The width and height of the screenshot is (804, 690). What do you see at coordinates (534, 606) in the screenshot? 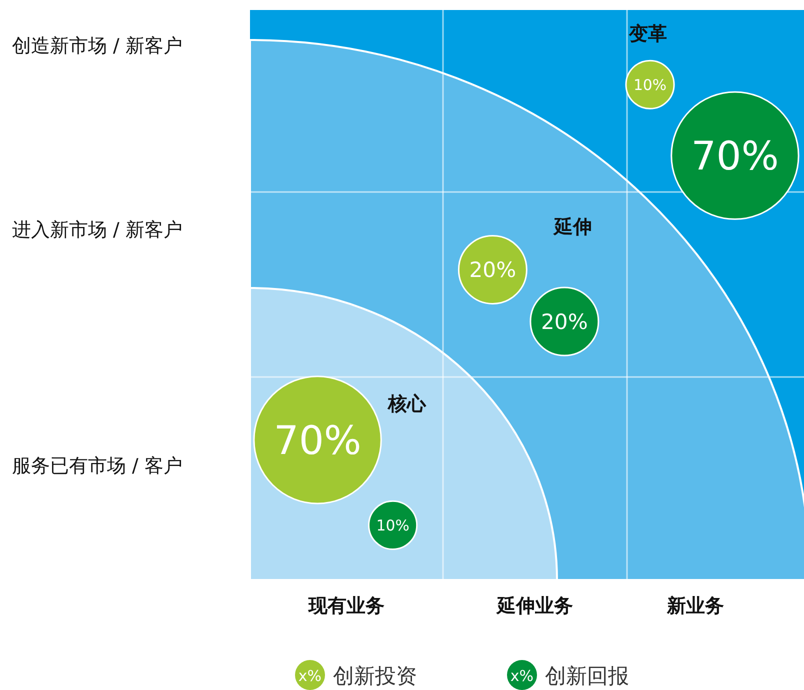
I see `category-label: 延伸业务` at bounding box center [534, 606].